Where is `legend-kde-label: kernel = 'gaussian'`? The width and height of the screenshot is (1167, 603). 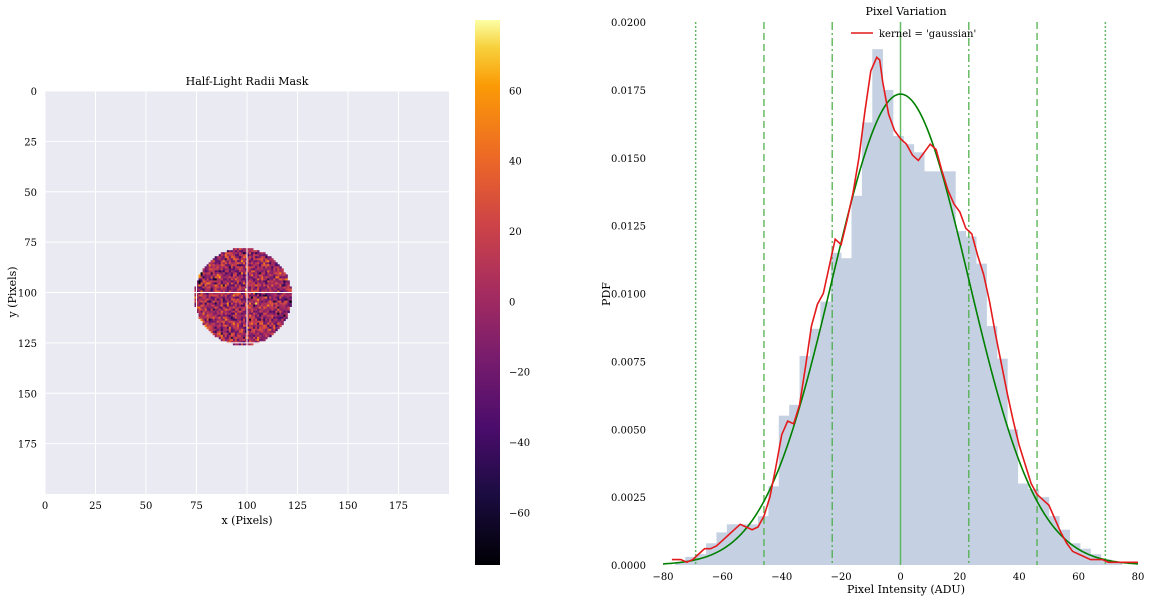 legend-kde-label: kernel = 'gaussian' is located at coordinates (927, 34).